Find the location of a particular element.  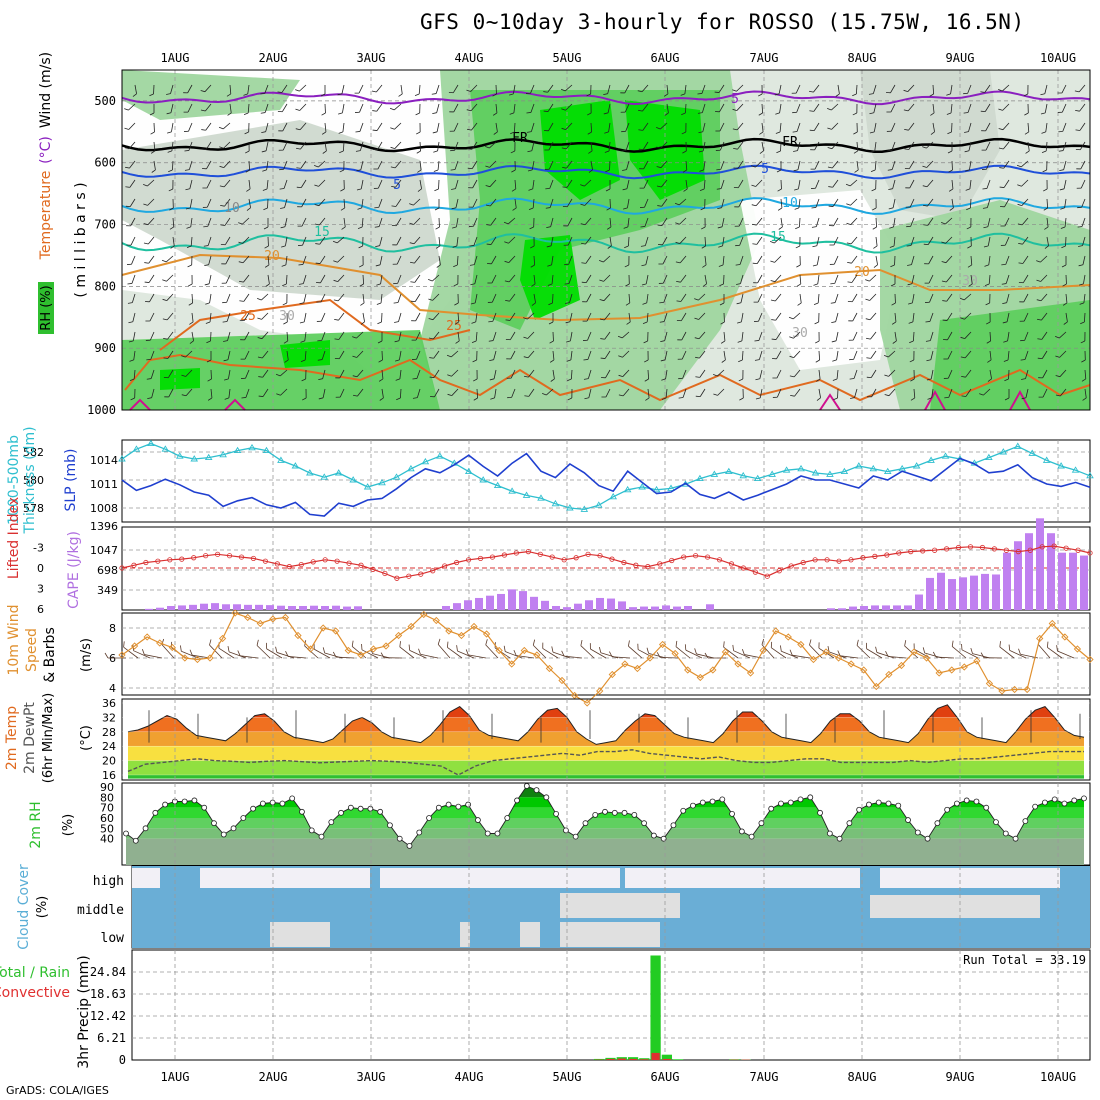

wind10-barb is located at coordinates (115, 655).